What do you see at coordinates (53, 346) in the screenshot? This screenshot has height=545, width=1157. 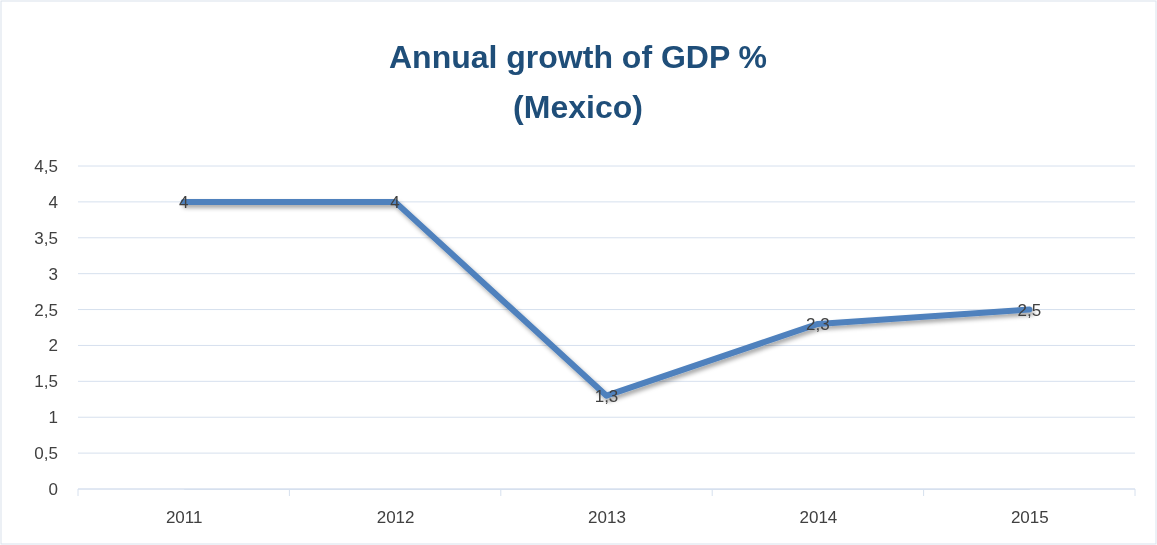 I see `y-tick-label: 2` at bounding box center [53, 346].